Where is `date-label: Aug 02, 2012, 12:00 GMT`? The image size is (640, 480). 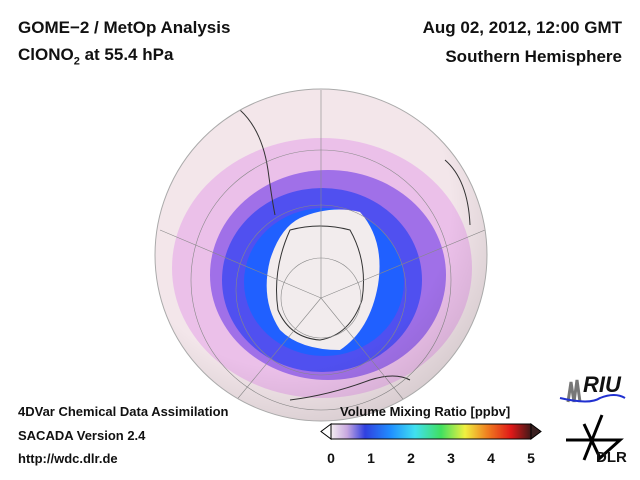
date-label: Aug 02, 2012, 12:00 GMT is located at coordinates (522, 27).